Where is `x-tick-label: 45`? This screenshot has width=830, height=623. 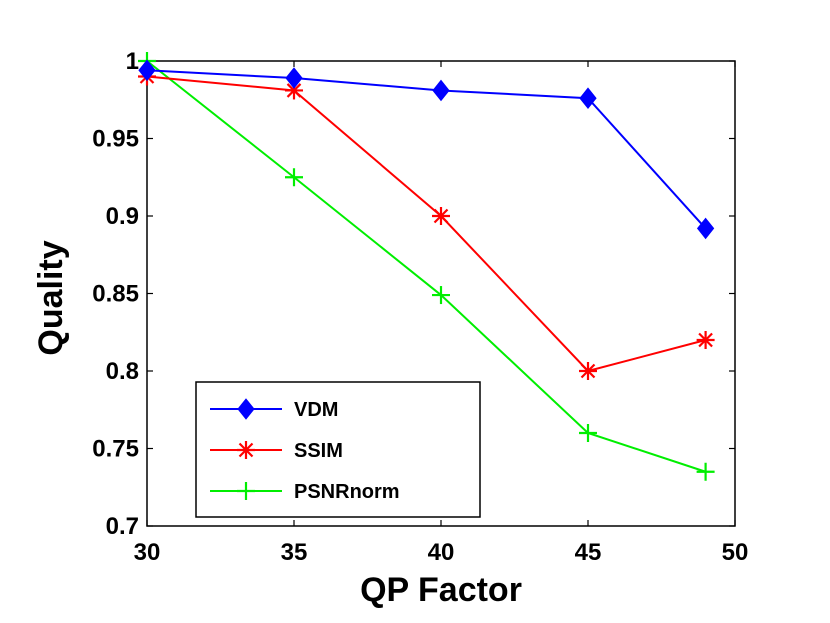 x-tick-label: 45 is located at coordinates (588, 552).